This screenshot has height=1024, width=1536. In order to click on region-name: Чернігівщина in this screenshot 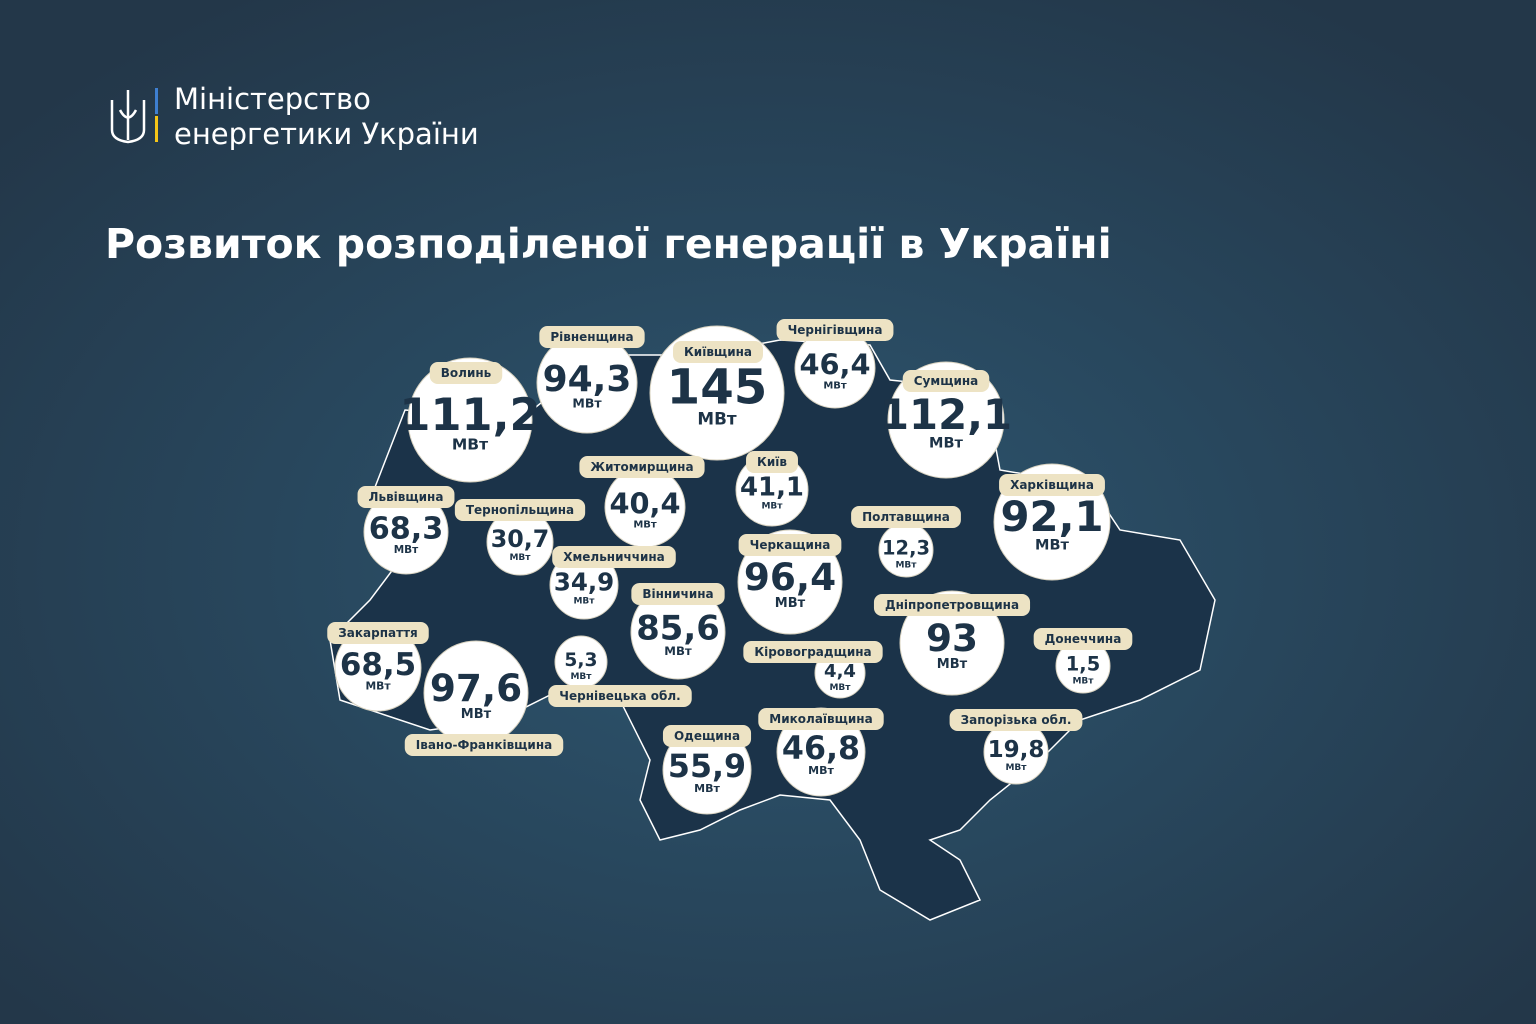, I will do `click(835, 330)`.